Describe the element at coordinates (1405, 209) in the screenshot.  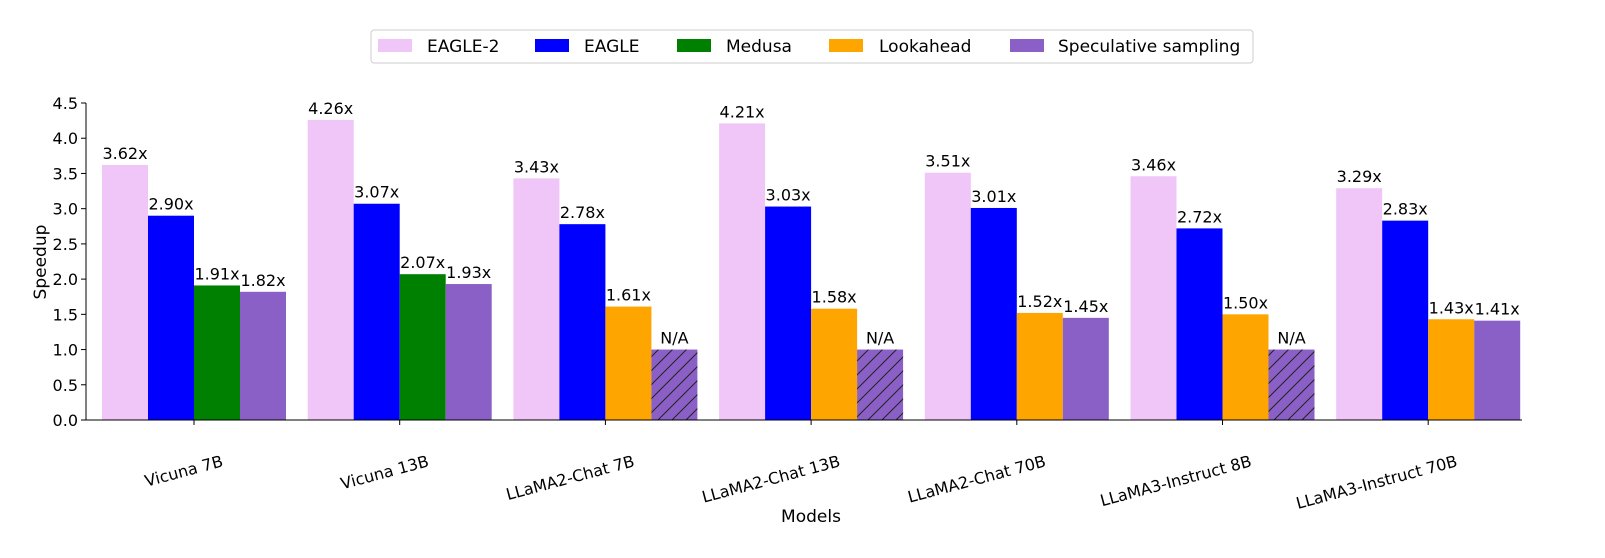
I see `data-label-eagle-llama3-instruct-70b: 2.83x` at that location.